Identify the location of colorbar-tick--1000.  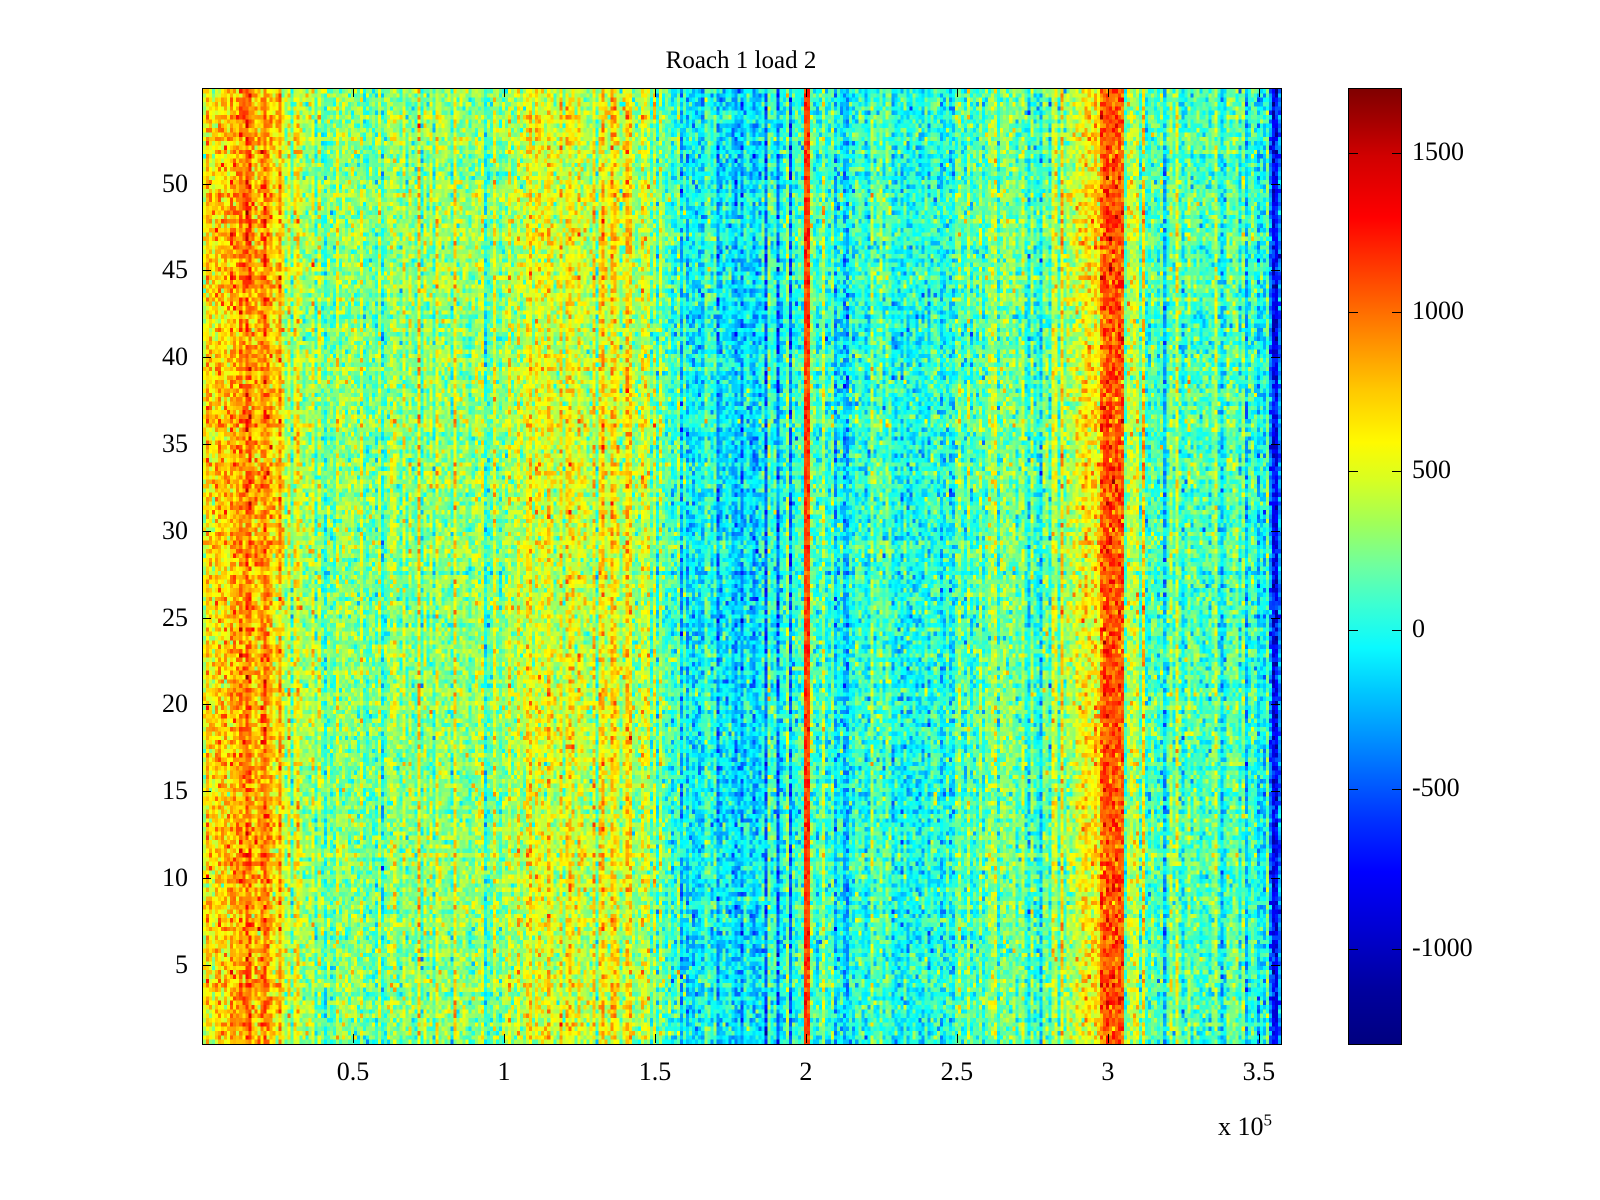
(1353, 949).